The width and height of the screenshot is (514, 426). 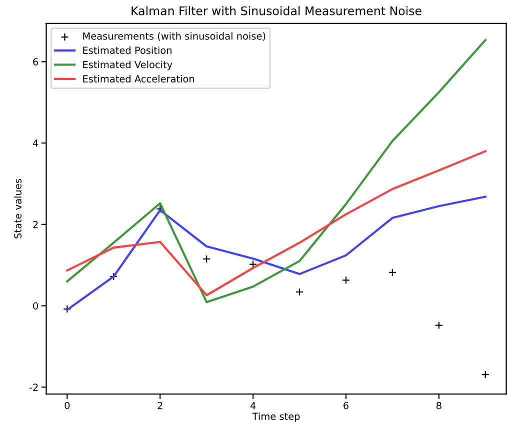 What do you see at coordinates (18, 208) in the screenshot?
I see `y-axis-title: State values` at bounding box center [18, 208].